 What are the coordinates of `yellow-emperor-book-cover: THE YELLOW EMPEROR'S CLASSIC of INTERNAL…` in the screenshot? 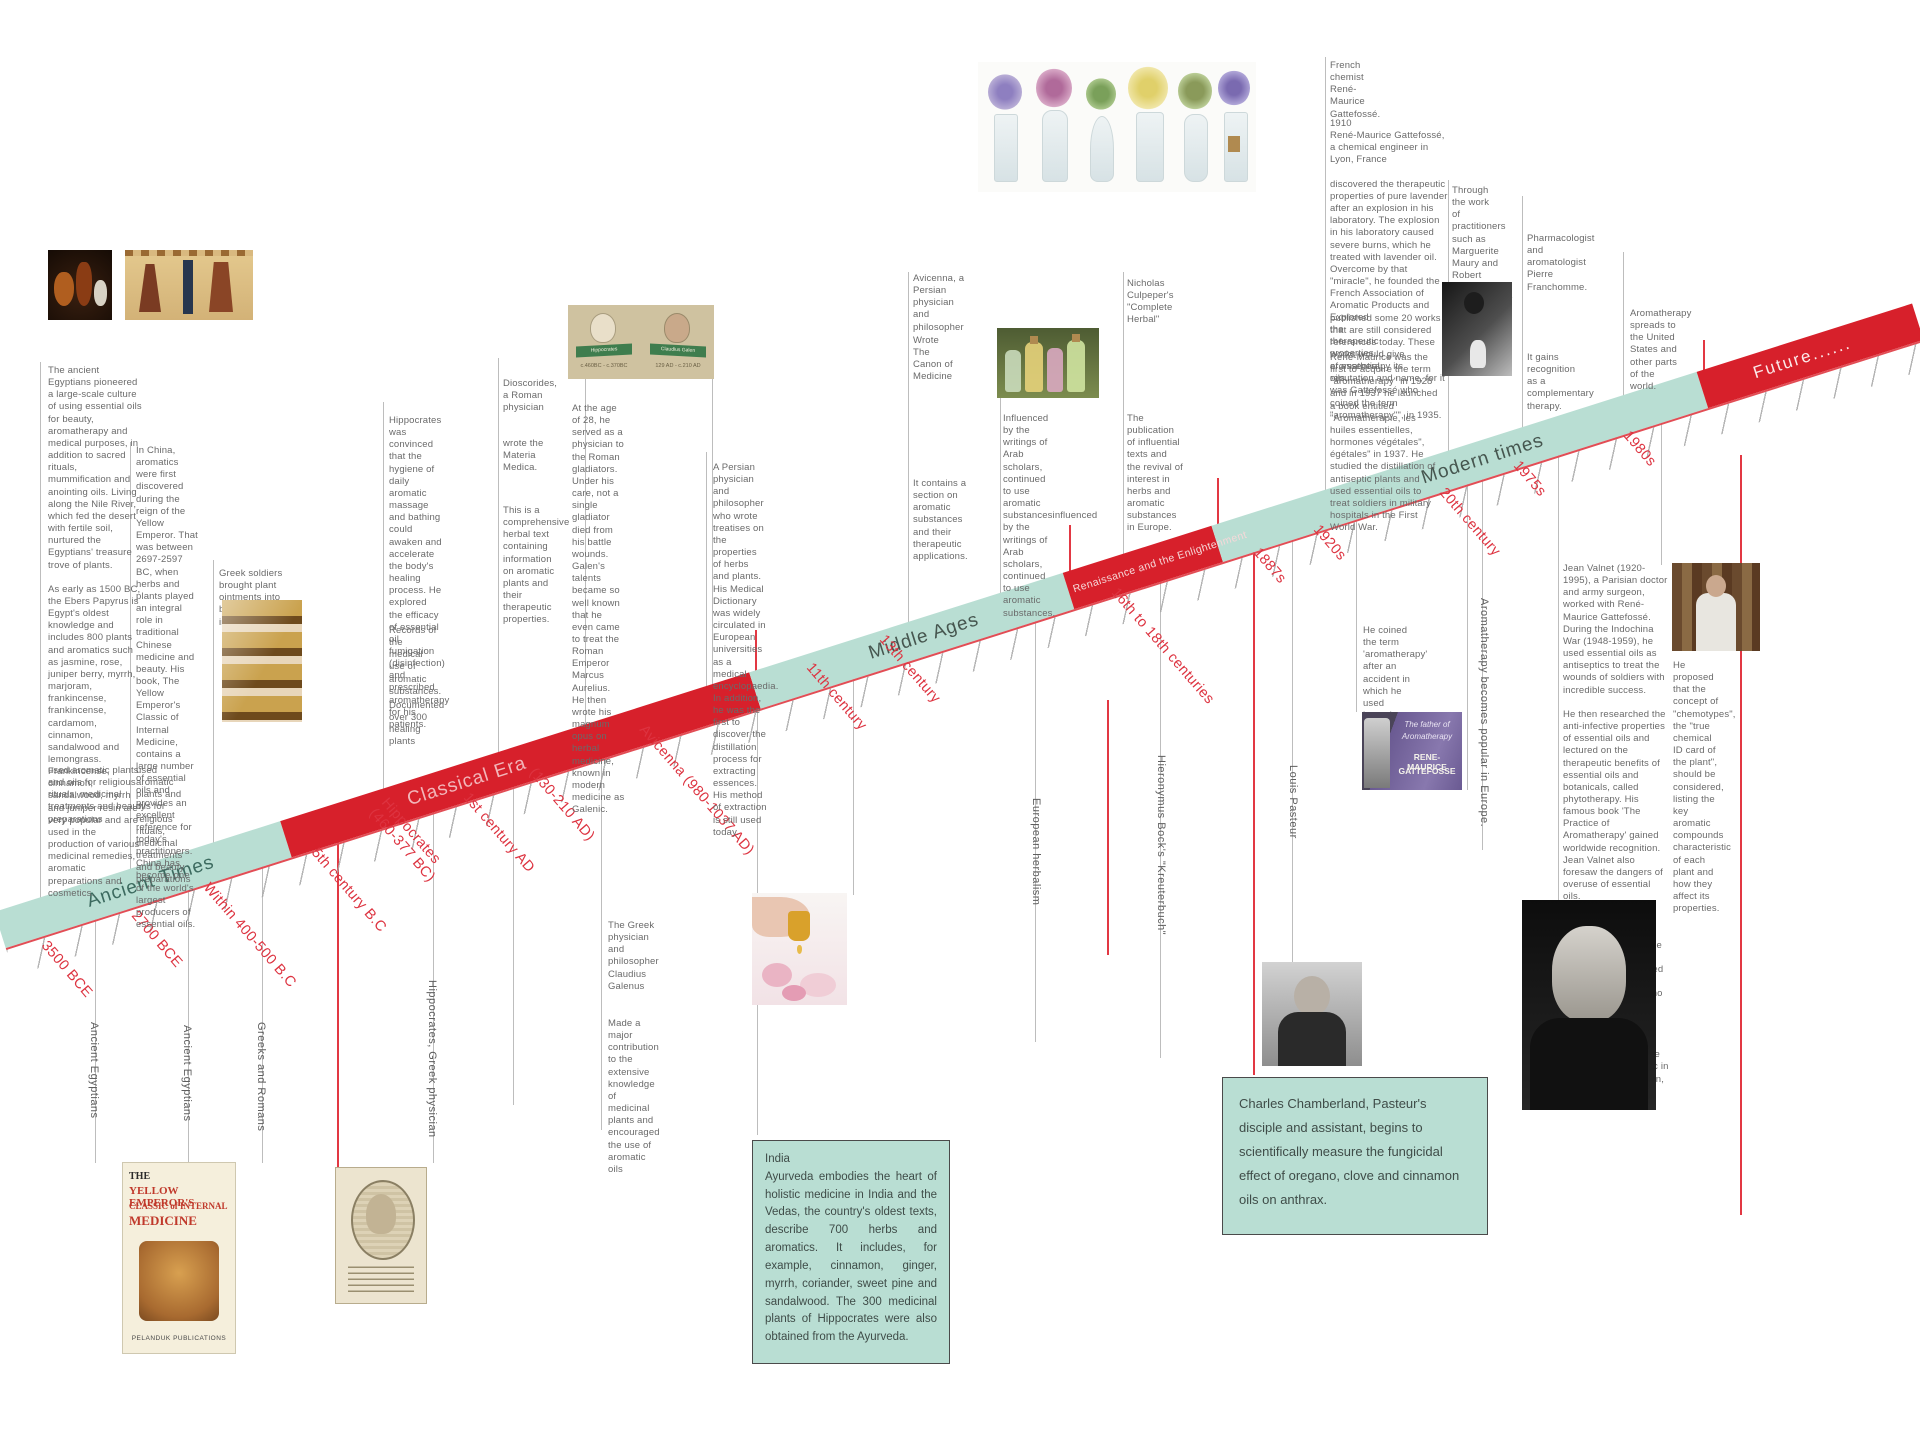 It's located at (179, 1258).